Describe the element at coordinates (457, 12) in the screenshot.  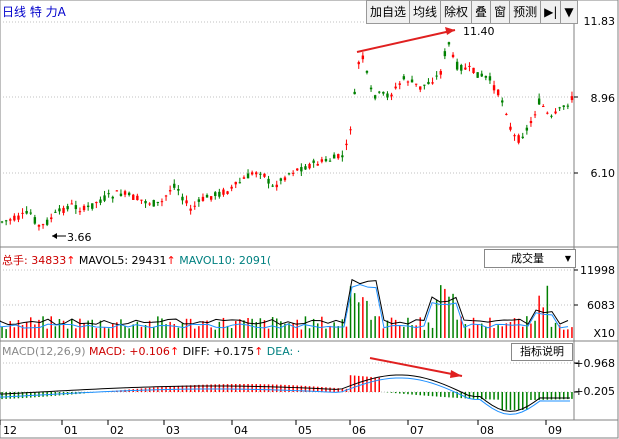
I see `ex-rights-button: 除权` at that location.